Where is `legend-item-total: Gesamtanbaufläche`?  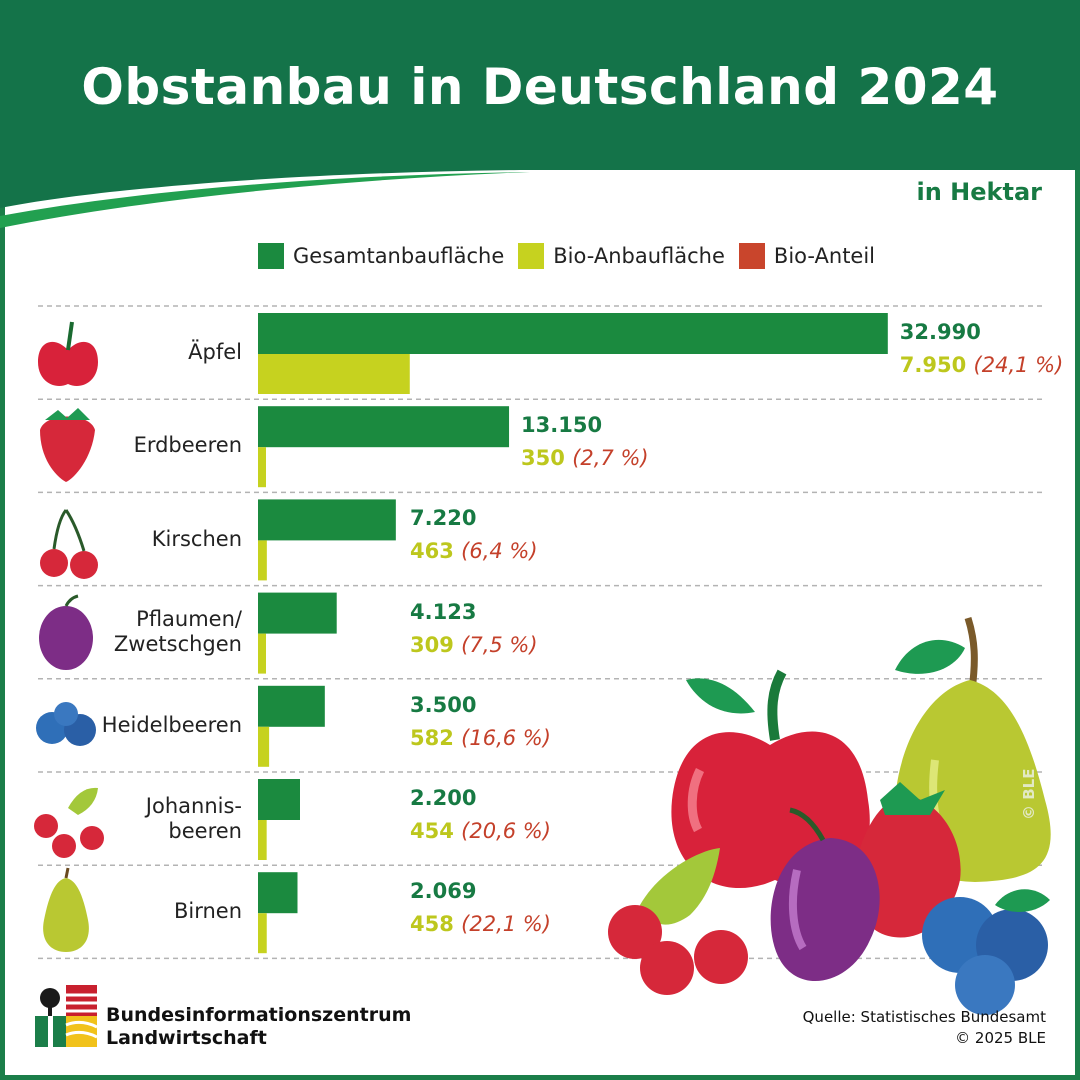 legend-item-total: Gesamtanbaufläche is located at coordinates (381, 256).